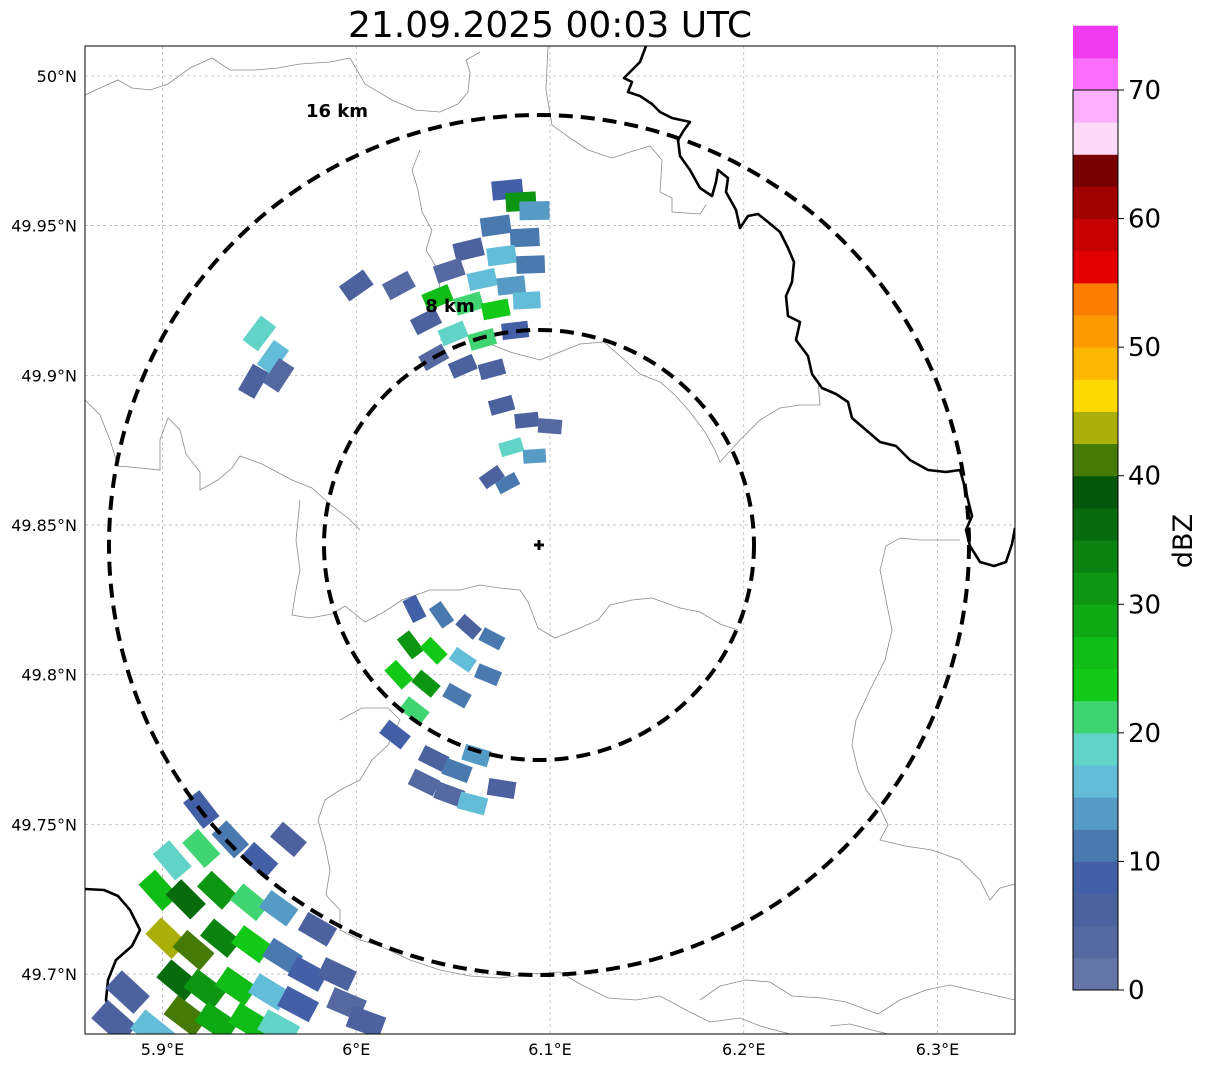 The height and width of the screenshot is (1069, 1207). What do you see at coordinates (163, 1049) in the screenshot?
I see `x-tick-label: 5.9°E` at bounding box center [163, 1049].